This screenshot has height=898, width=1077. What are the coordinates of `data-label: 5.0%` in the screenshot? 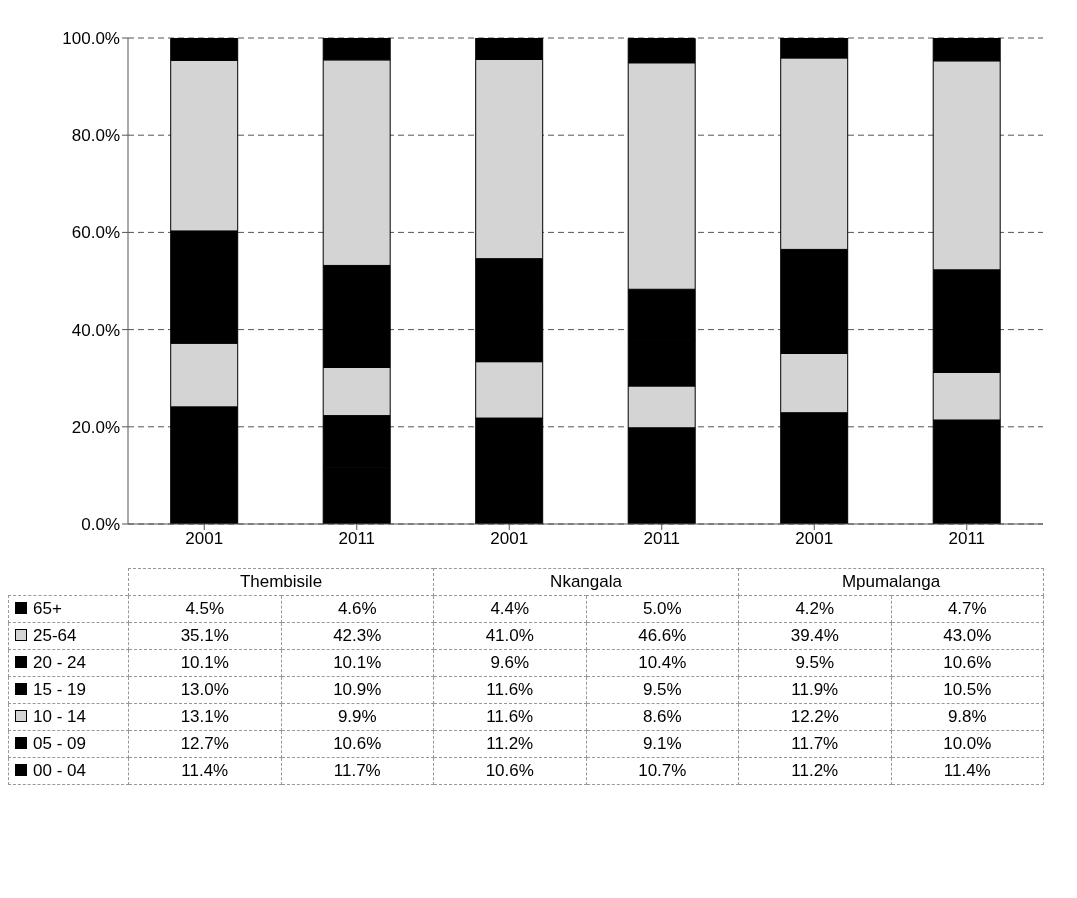 It's located at (662, 609).